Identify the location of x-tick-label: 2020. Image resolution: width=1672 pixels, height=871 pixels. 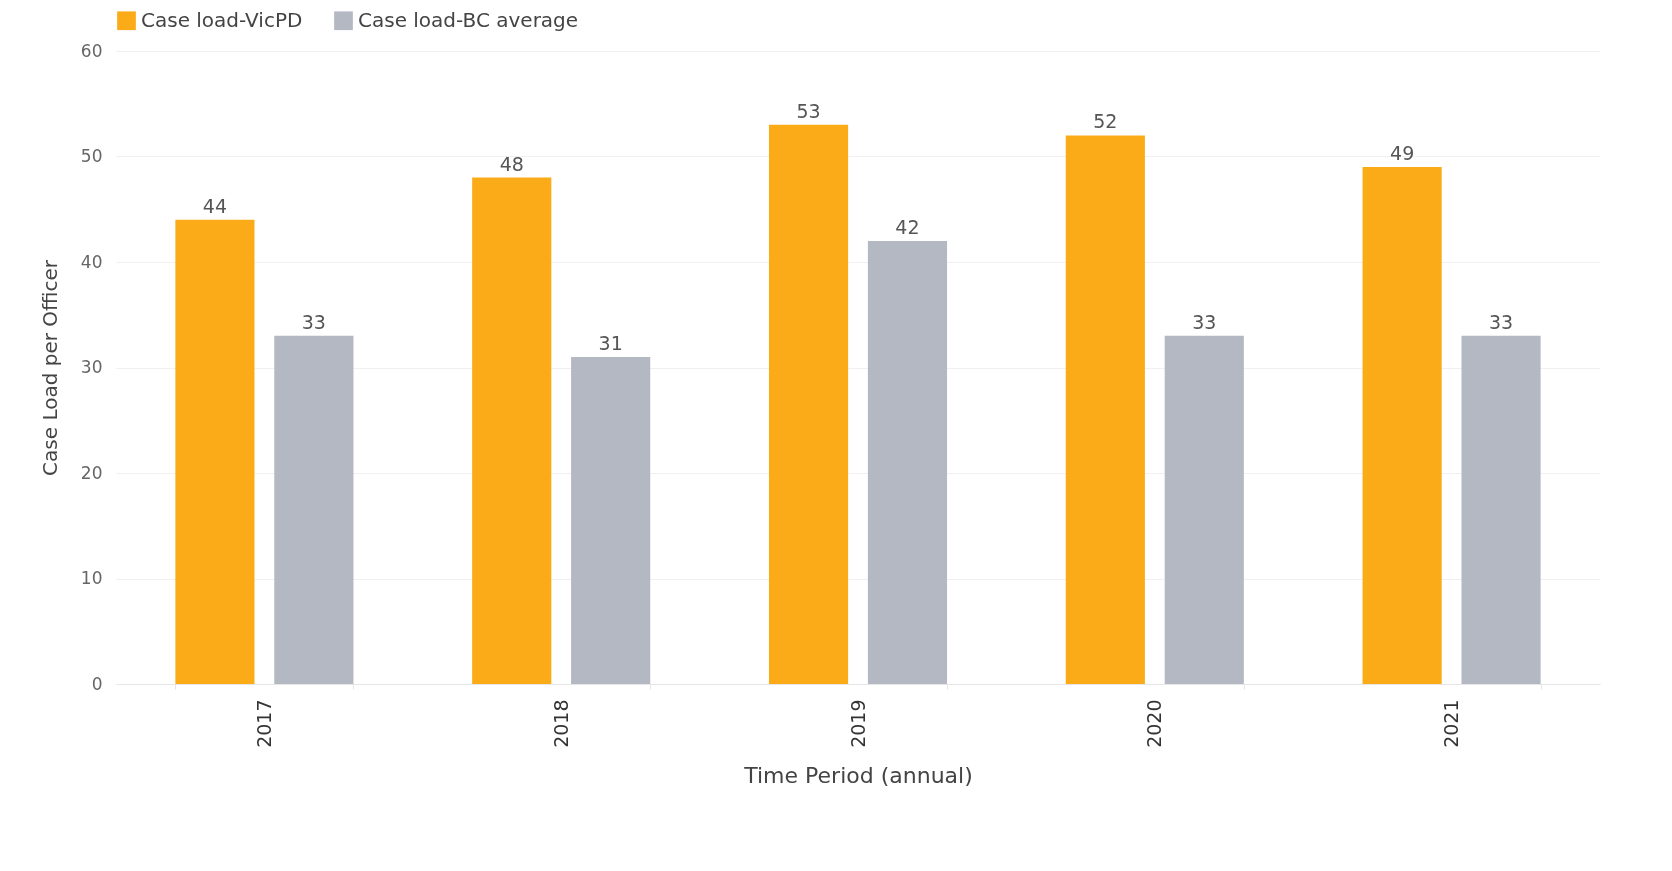
(1154, 723).